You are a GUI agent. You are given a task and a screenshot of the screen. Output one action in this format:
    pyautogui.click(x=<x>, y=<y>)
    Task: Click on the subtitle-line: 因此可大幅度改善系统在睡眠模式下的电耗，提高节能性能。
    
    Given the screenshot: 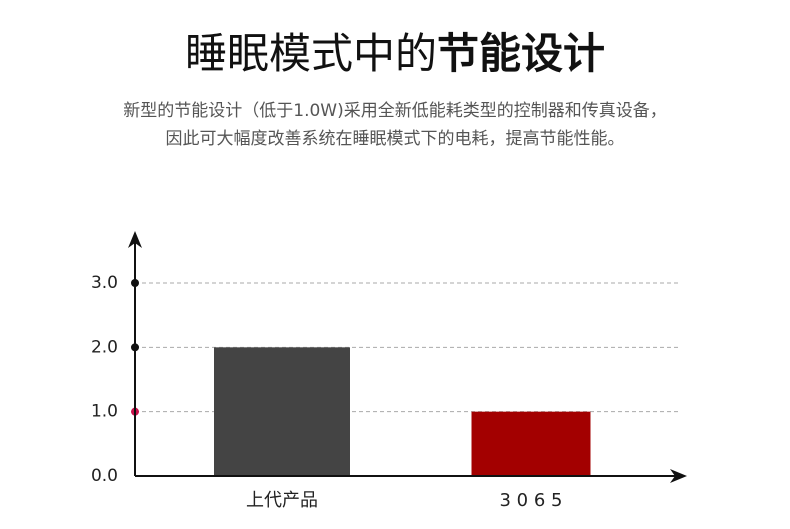 What is the action you would take?
    pyautogui.click(x=395, y=139)
    